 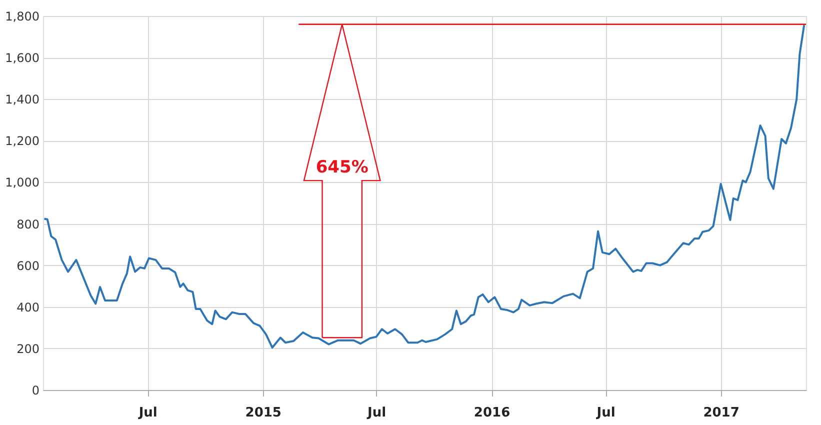 What do you see at coordinates (28, 307) in the screenshot?
I see `y-tick-label: 400` at bounding box center [28, 307].